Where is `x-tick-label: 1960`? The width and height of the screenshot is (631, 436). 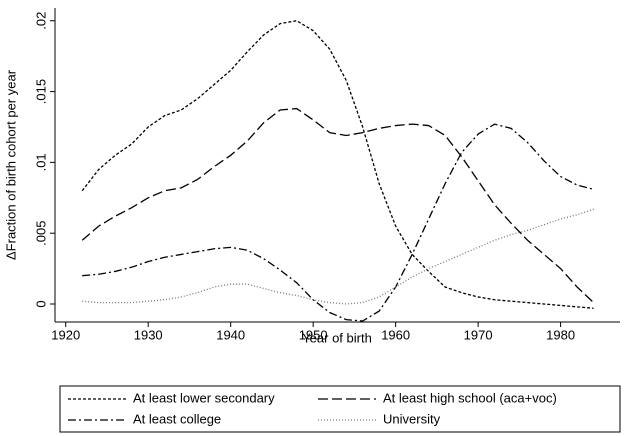 x-tick-label: 1960 is located at coordinates (395, 334).